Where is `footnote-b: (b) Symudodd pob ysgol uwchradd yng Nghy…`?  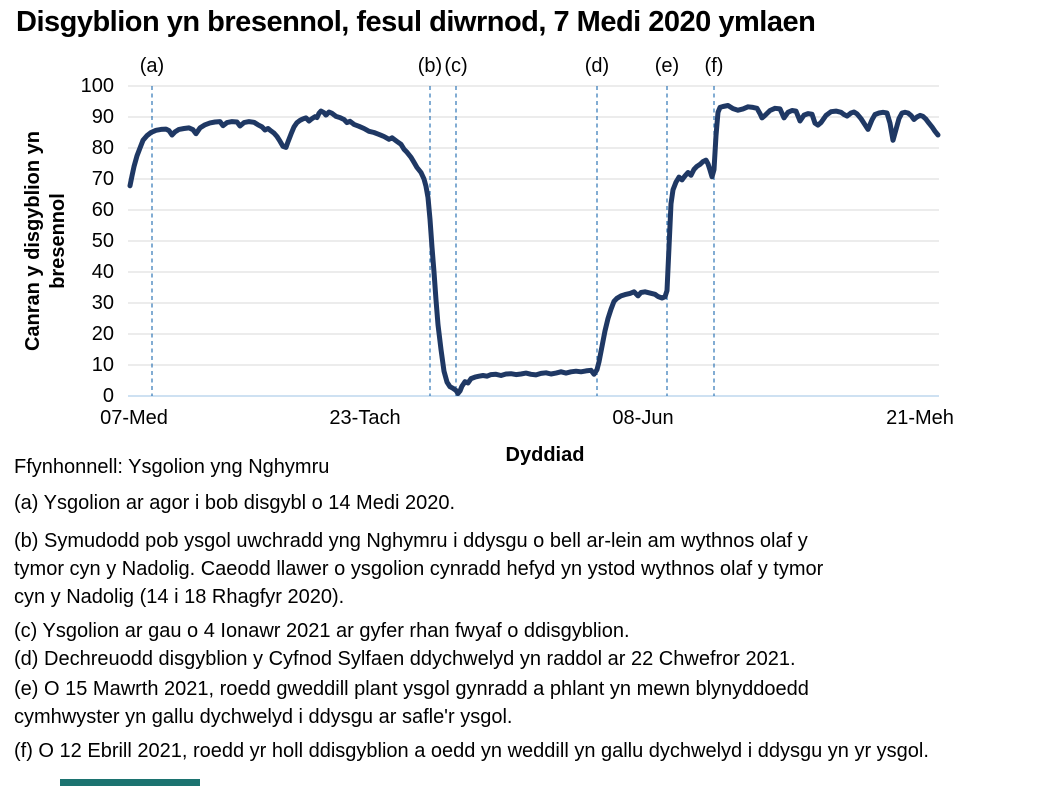
footnote-b: (b) Symudodd pob ysgol uwchradd yng Nghy… is located at coordinates (419, 569).